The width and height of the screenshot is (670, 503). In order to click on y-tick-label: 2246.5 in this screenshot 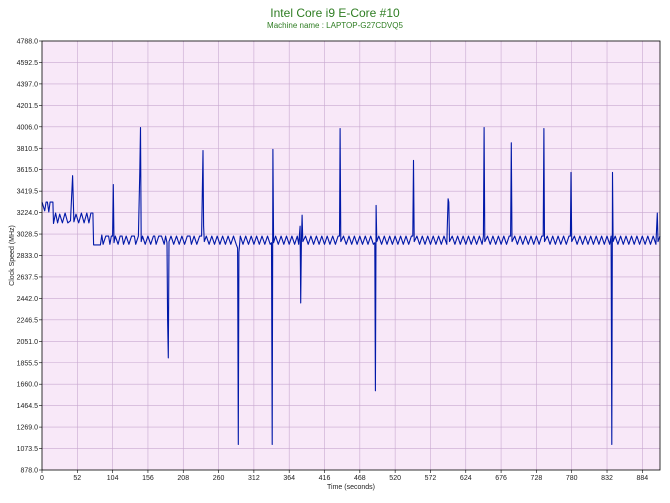, I will do `click(28, 320)`.